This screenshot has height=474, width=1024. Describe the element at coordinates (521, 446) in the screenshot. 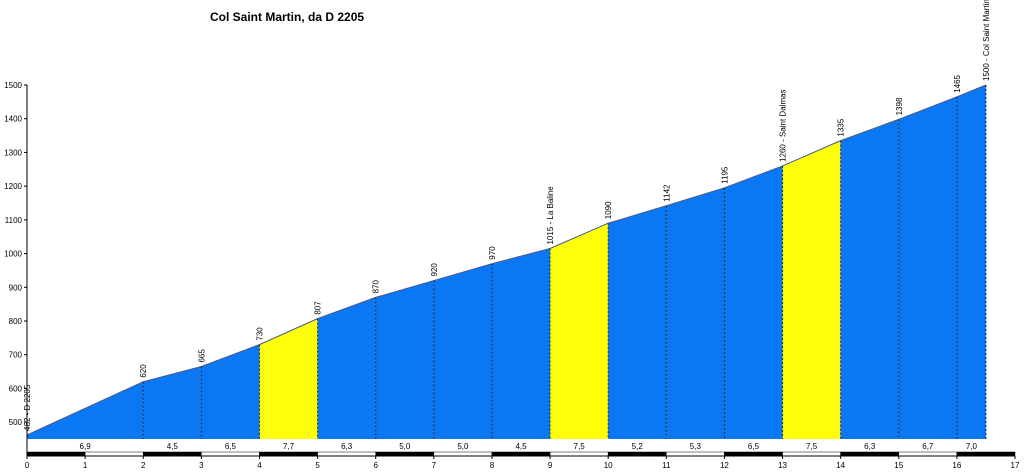

I see `gradient-label-7: 4,5` at that location.